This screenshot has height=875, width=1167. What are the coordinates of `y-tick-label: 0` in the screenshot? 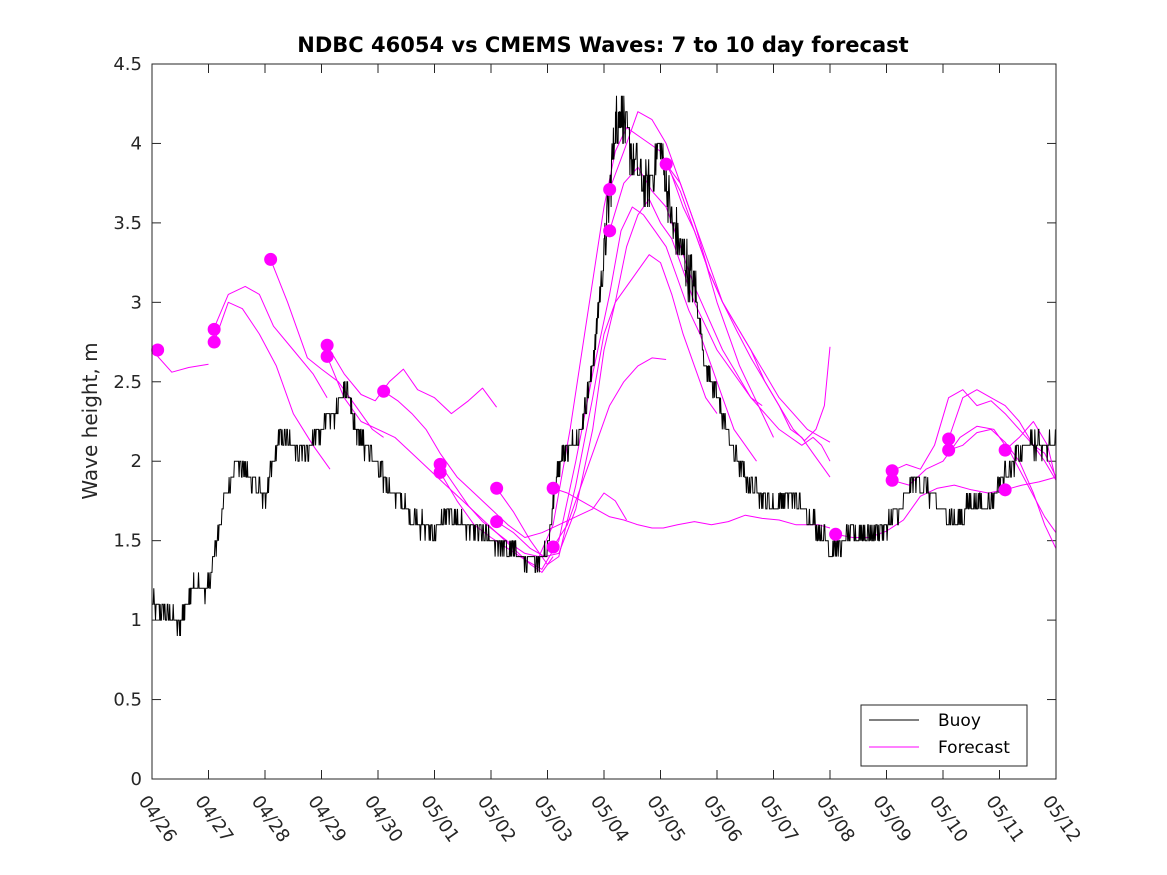 It's located at (136, 779).